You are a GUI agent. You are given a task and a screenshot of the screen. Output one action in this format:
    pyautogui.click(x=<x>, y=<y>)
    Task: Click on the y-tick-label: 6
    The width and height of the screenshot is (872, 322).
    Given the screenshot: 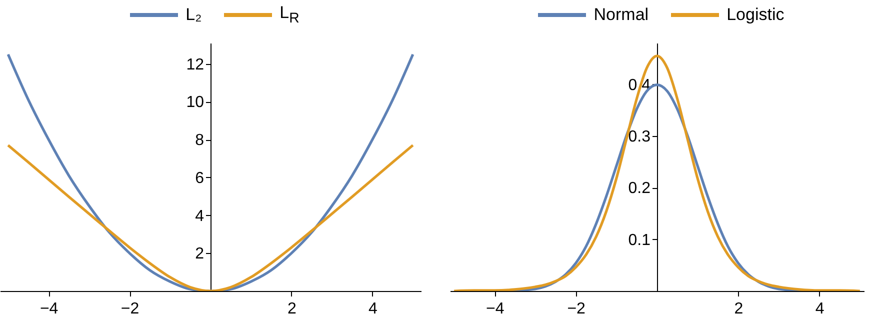 What is the action you would take?
    pyautogui.click(x=199, y=178)
    